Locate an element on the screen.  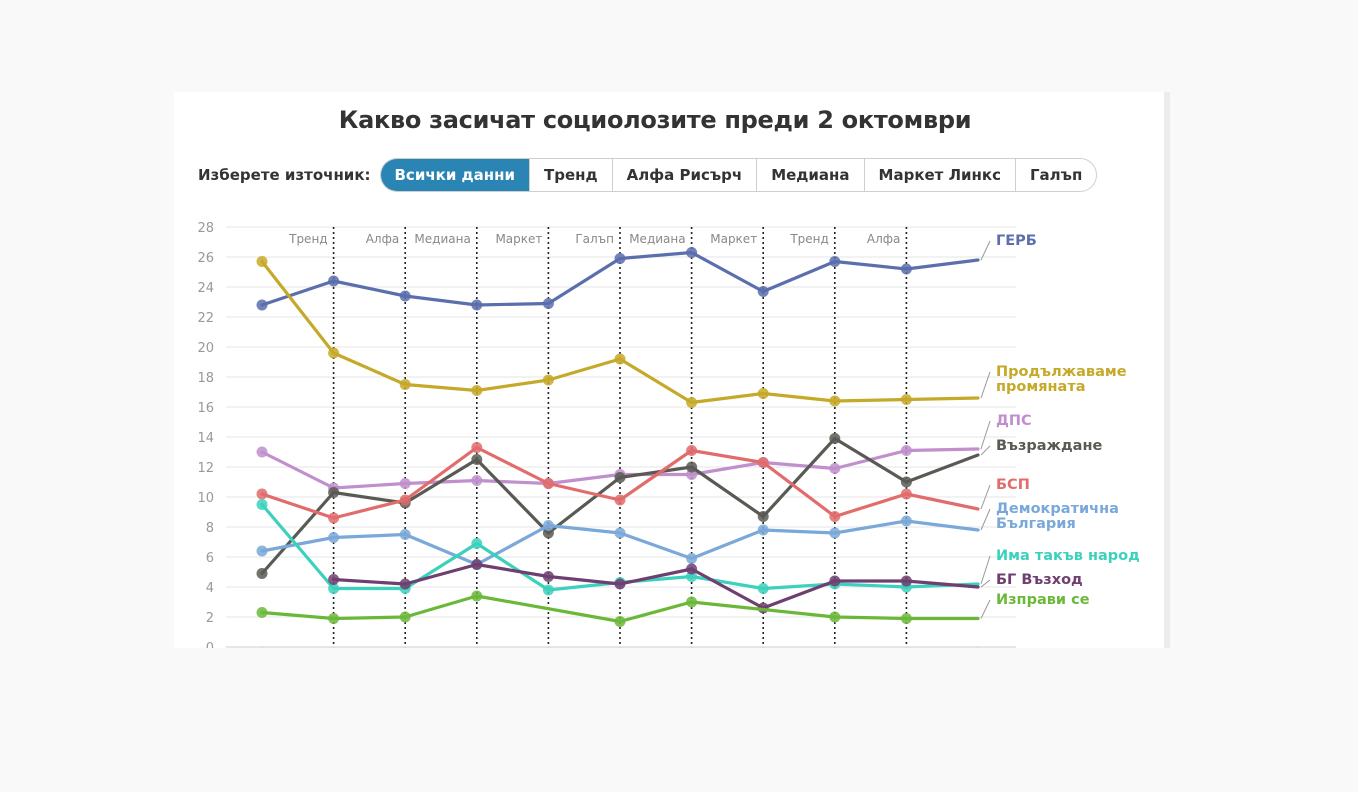
y-tick-label: 10 is located at coordinates (205, 498).